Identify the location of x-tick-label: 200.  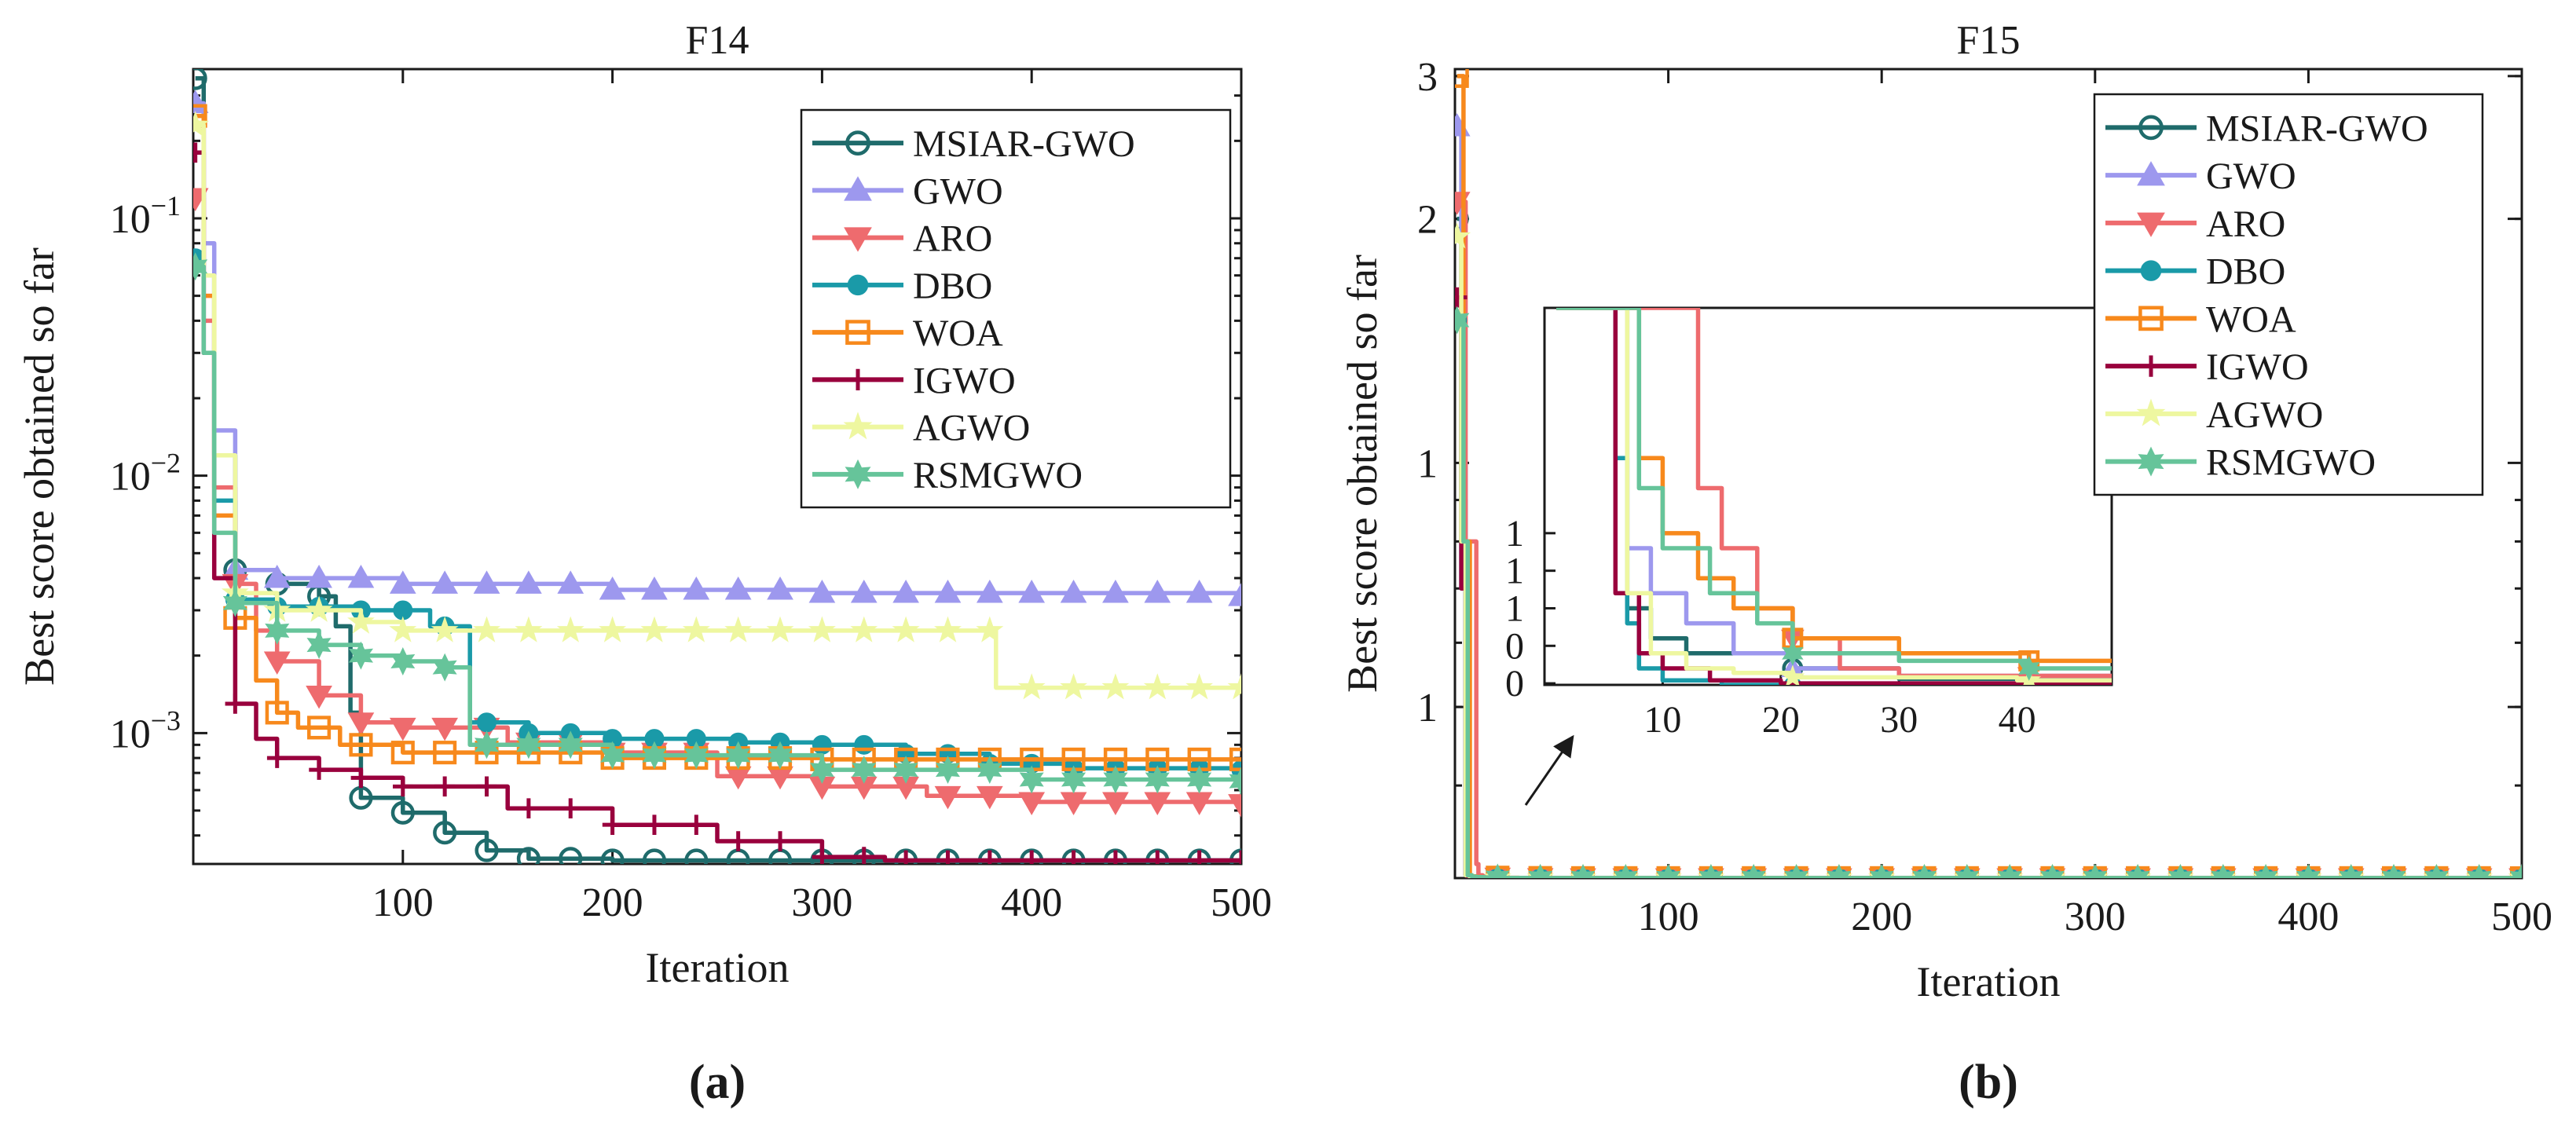
(1881, 917).